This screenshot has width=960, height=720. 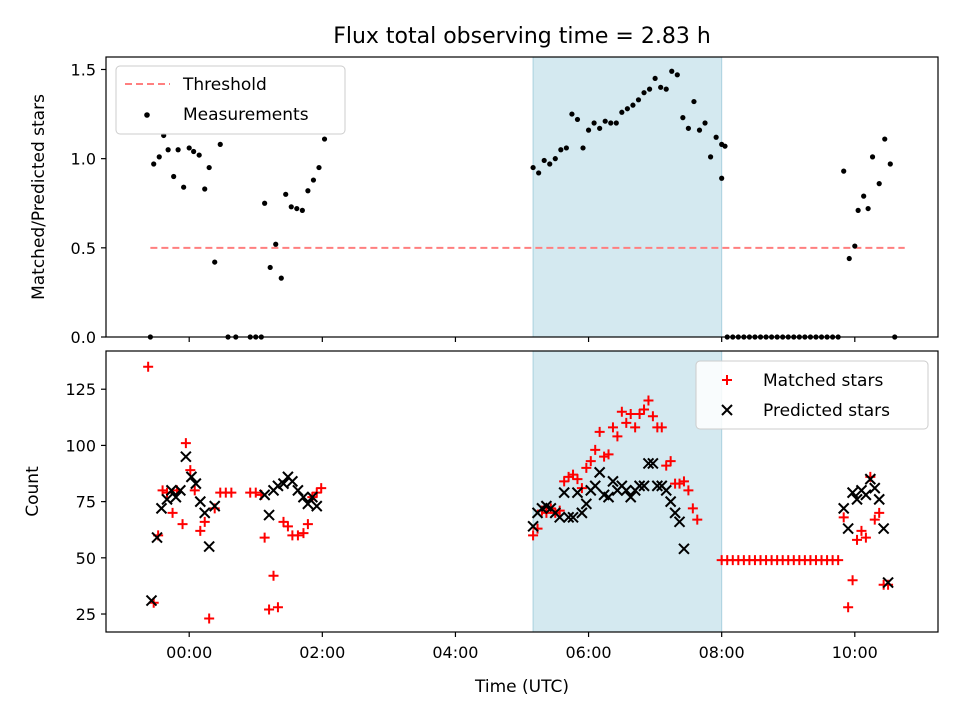 I want to click on legend-predicted-label: Predicted stars, so click(x=826, y=411).